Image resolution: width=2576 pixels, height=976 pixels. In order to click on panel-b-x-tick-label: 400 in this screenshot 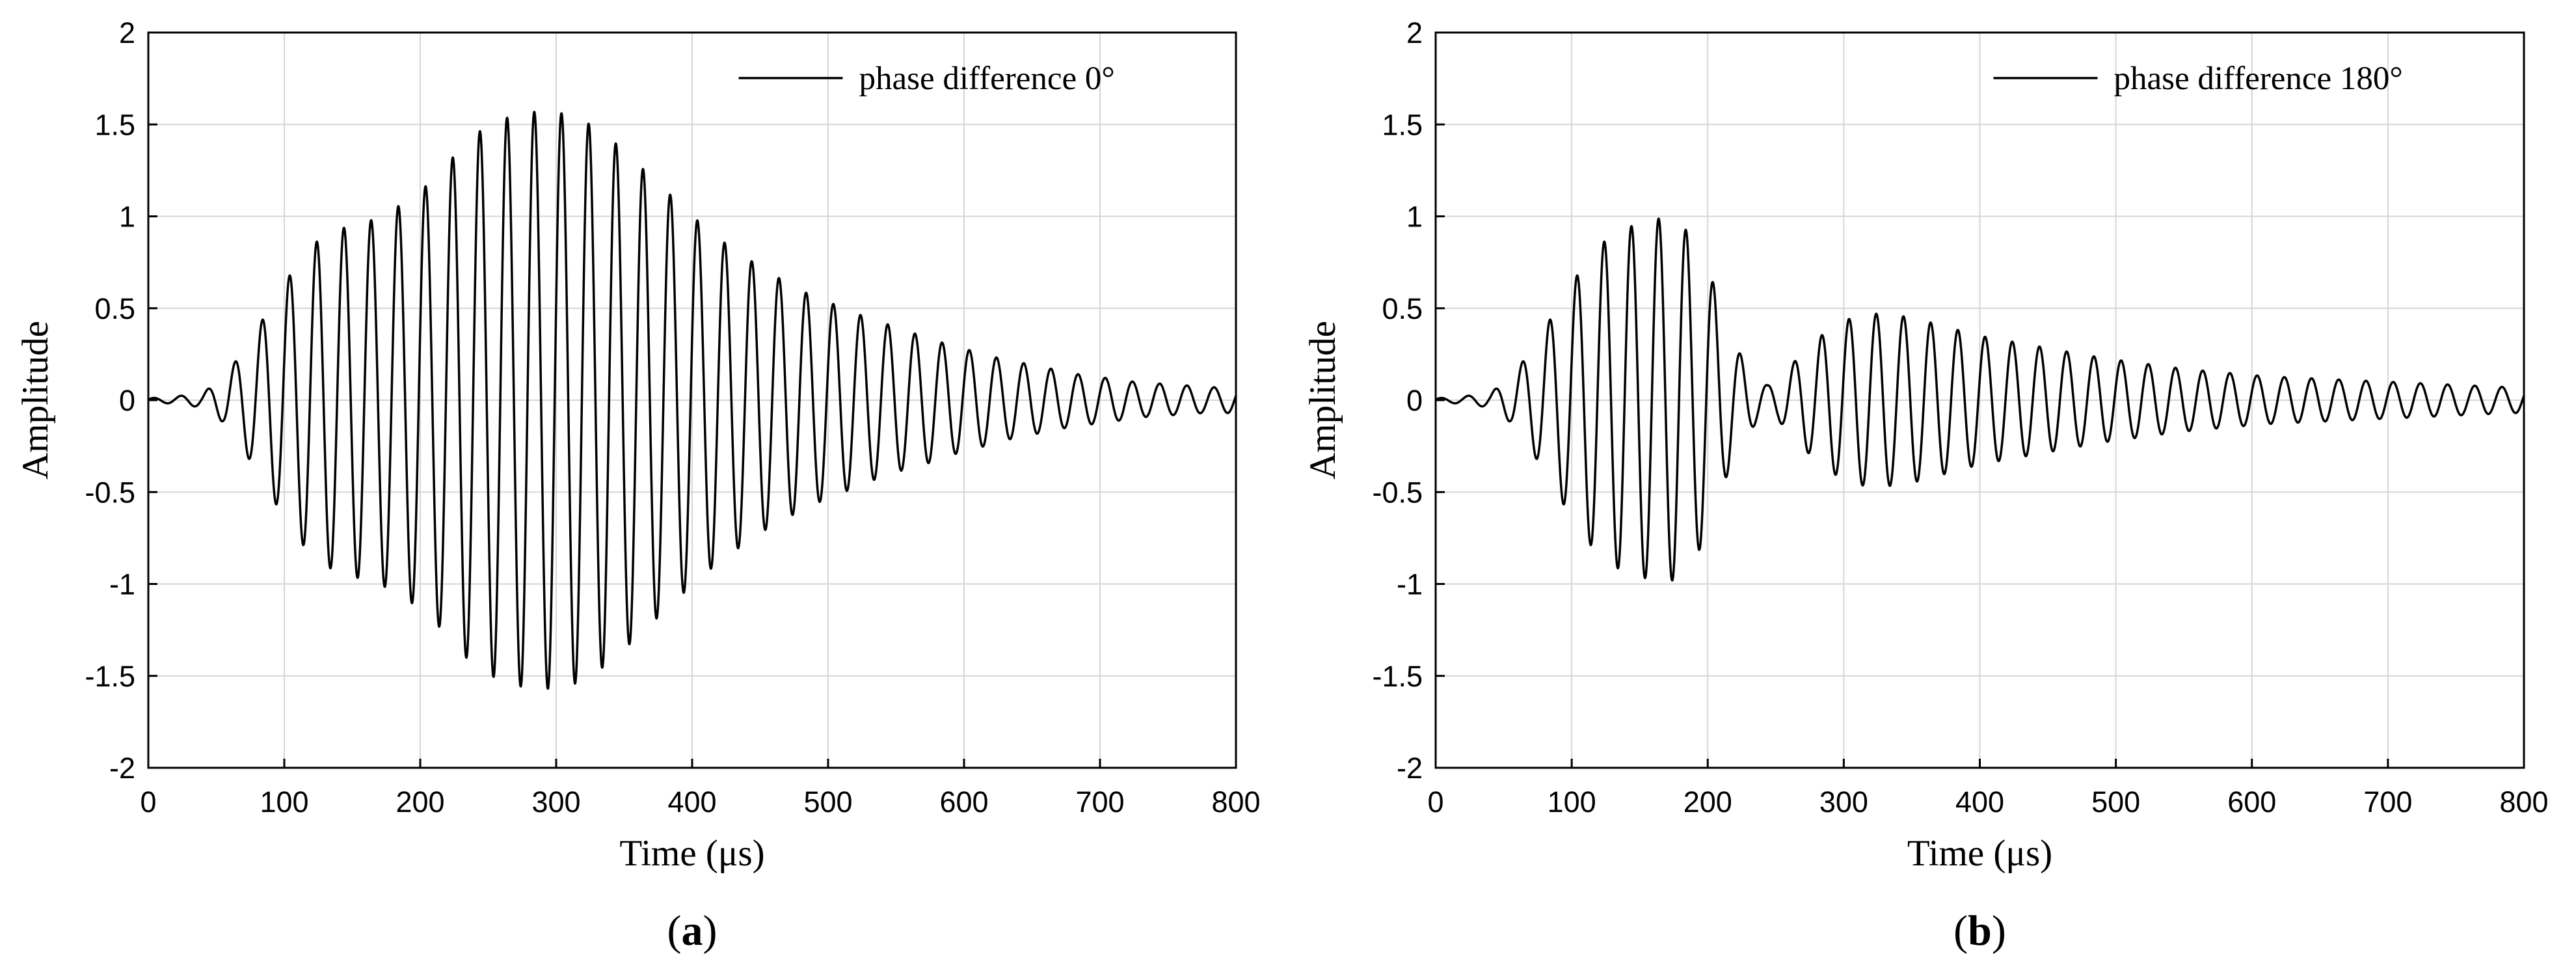, I will do `click(1979, 802)`.